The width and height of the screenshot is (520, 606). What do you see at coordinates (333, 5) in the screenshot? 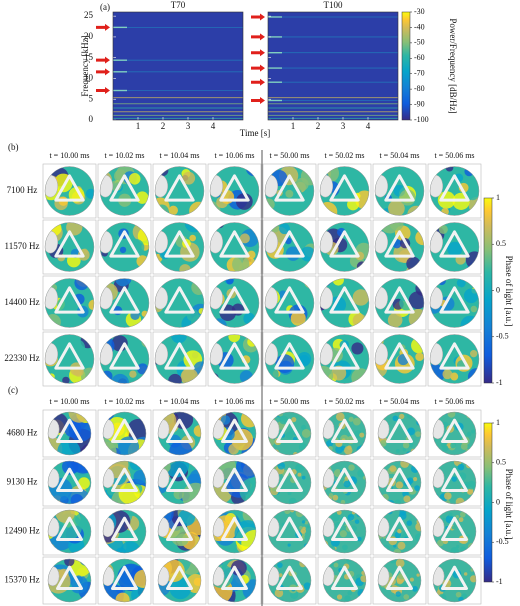
I see `plot-title: T100` at bounding box center [333, 5].